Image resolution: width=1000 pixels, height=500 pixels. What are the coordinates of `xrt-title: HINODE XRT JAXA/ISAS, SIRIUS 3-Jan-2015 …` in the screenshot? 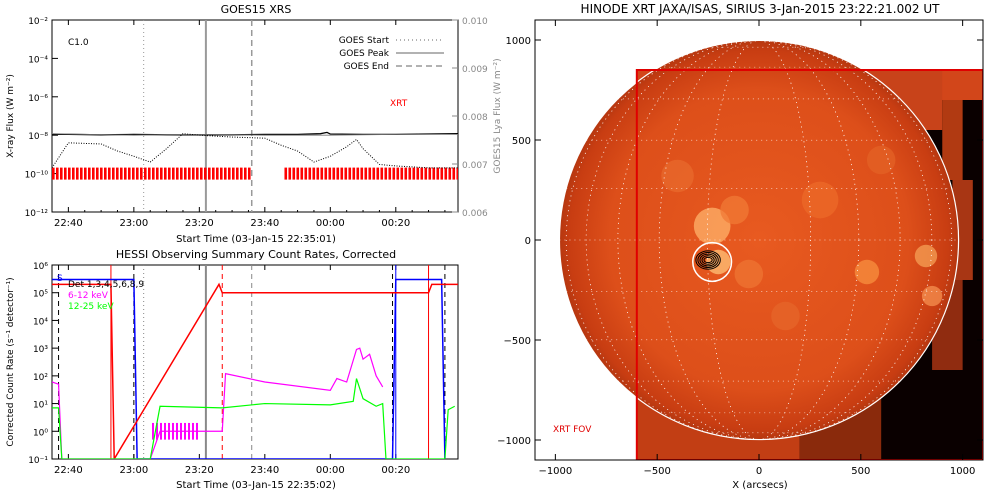 It's located at (761, 9).